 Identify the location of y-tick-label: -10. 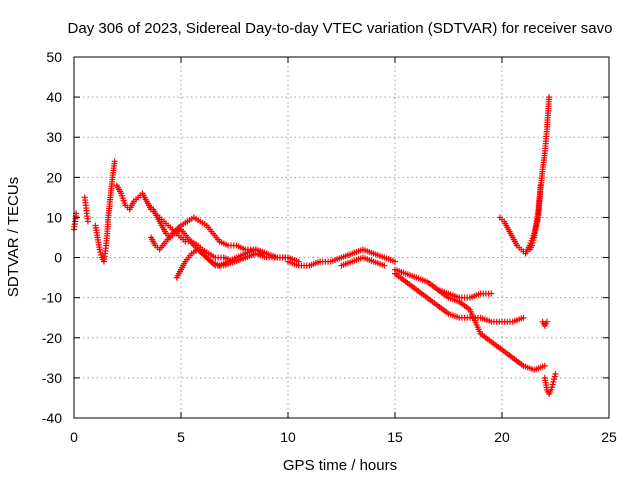
(52, 298).